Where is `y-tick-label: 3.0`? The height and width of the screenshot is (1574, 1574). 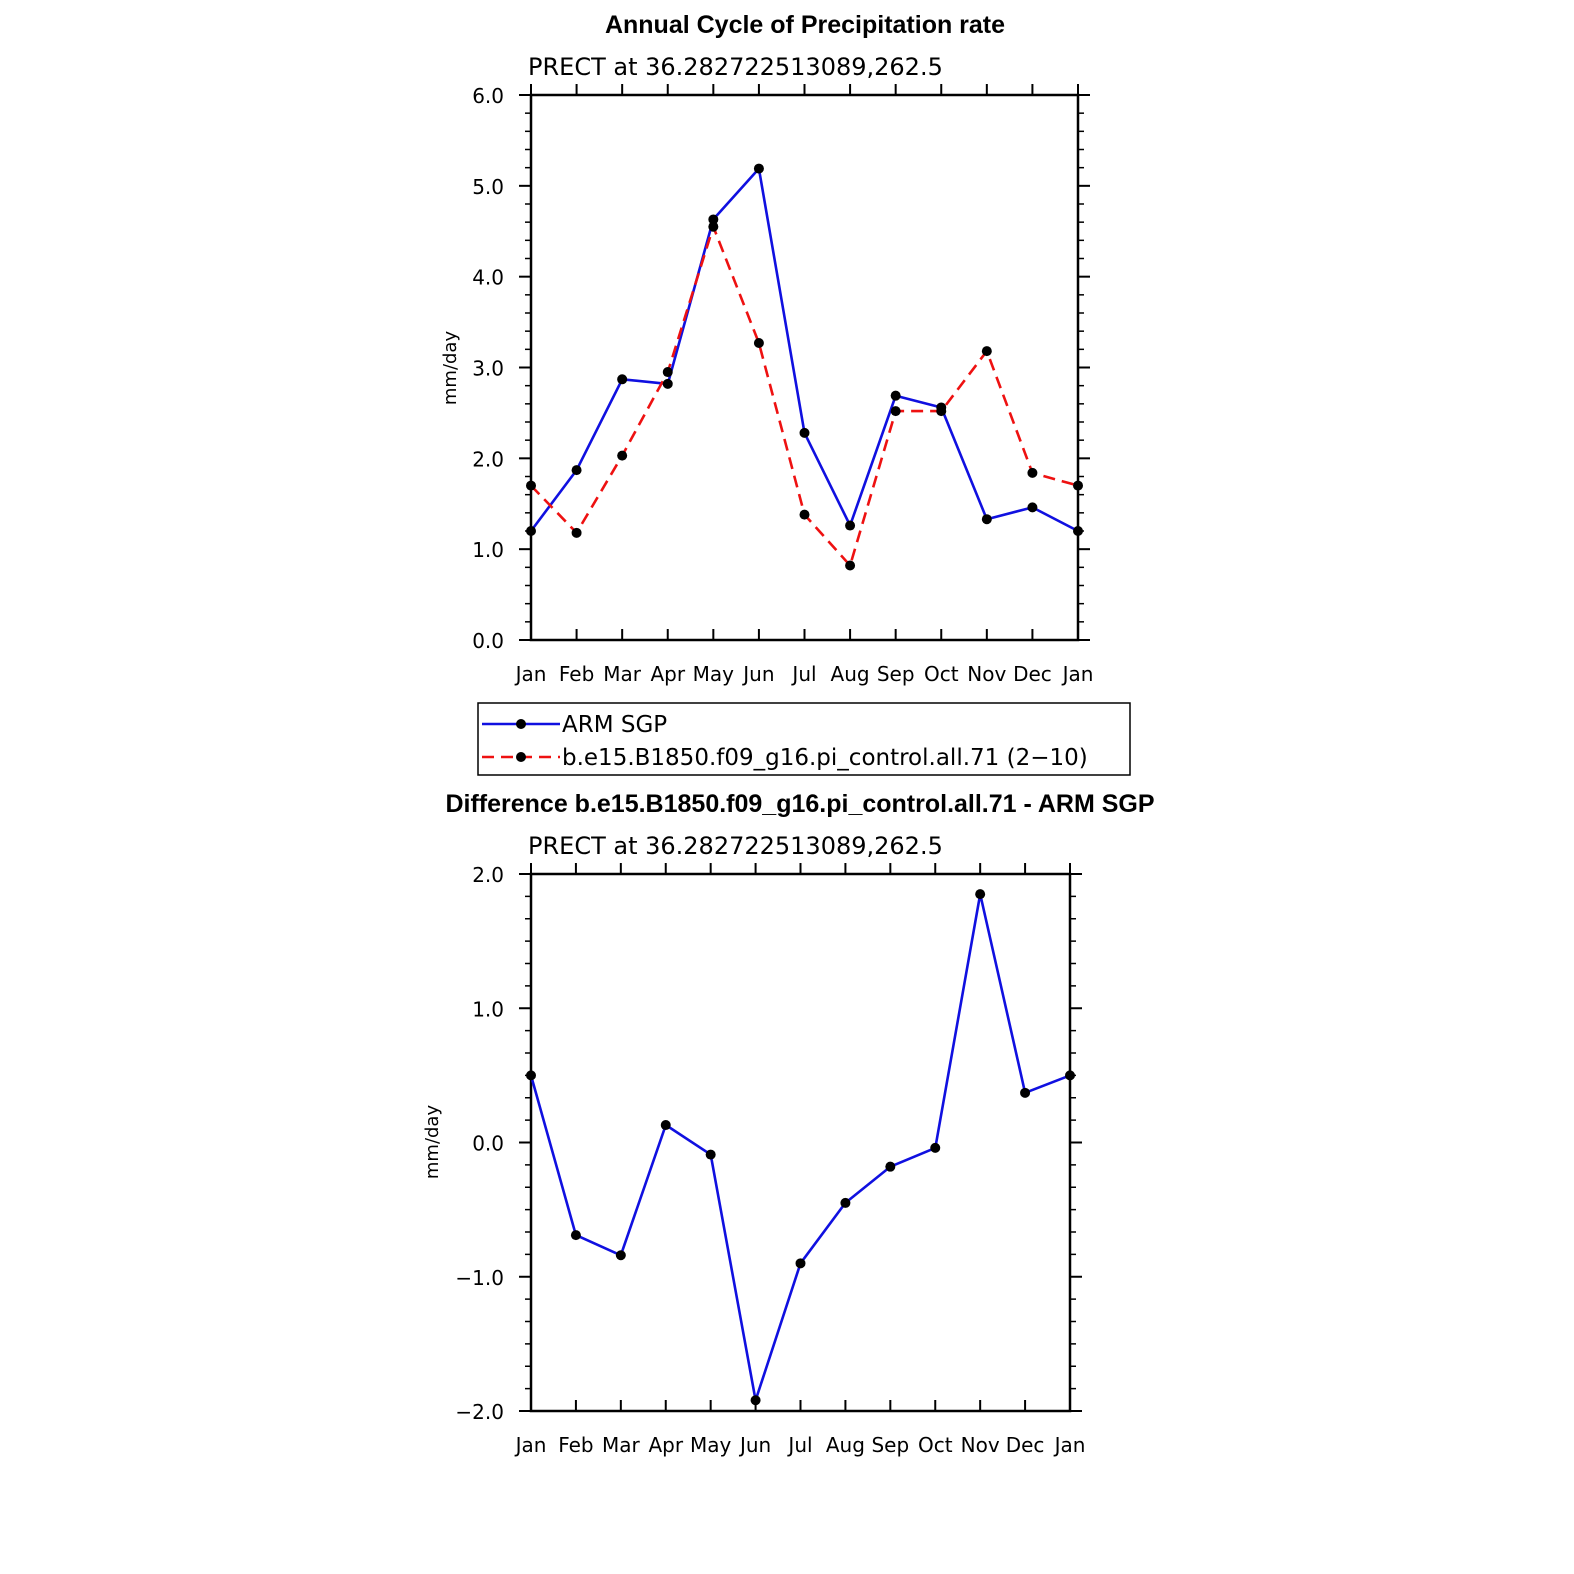 y-tick-label: 3.0 is located at coordinates (488, 369).